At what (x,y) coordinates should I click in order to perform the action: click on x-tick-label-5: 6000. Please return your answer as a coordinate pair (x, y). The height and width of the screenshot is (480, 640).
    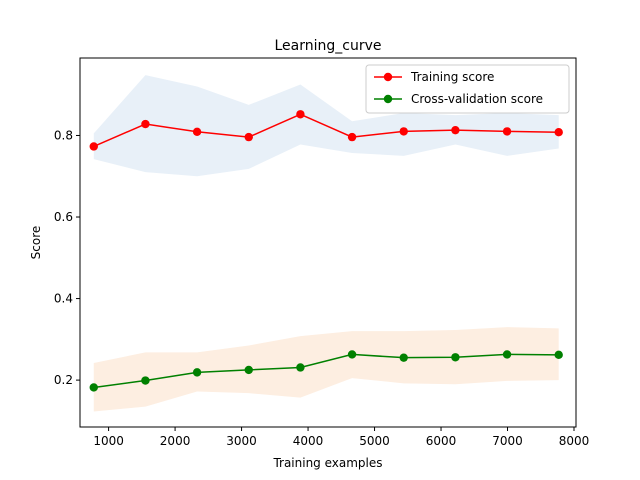
    Looking at the image, I should click on (441, 441).